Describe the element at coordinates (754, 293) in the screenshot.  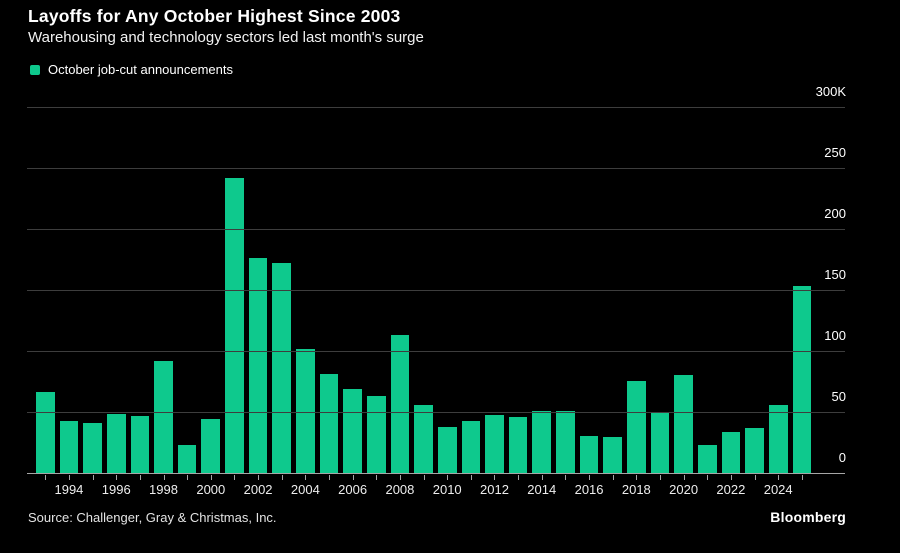
I see `bar-slot-2023` at that location.